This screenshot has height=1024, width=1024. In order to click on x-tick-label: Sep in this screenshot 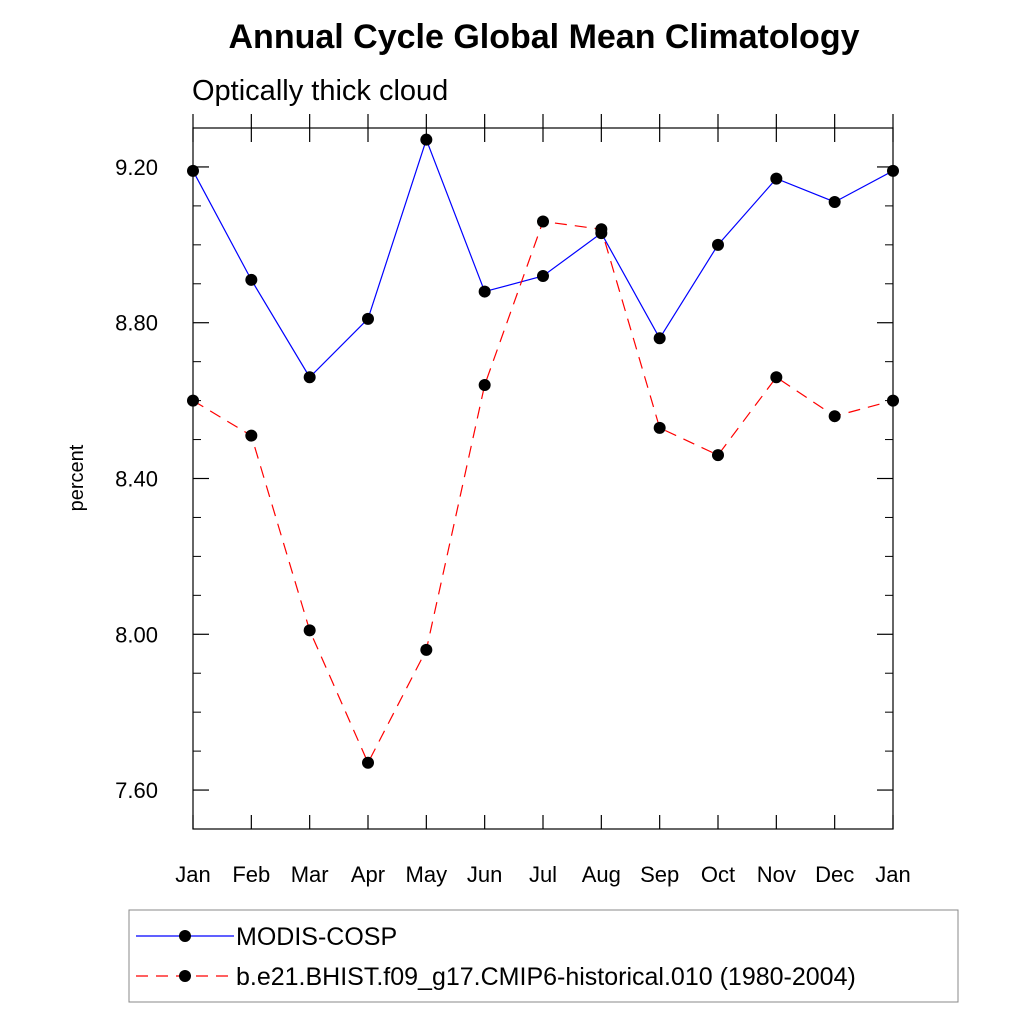, I will do `click(659, 874)`.